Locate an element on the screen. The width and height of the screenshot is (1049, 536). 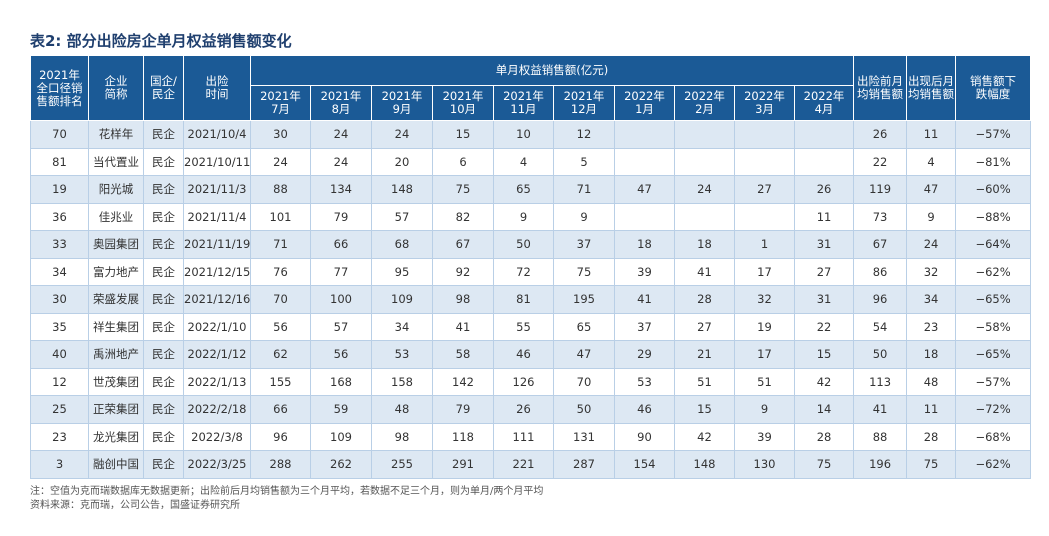
table-cell: 55 is located at coordinates (523, 326).